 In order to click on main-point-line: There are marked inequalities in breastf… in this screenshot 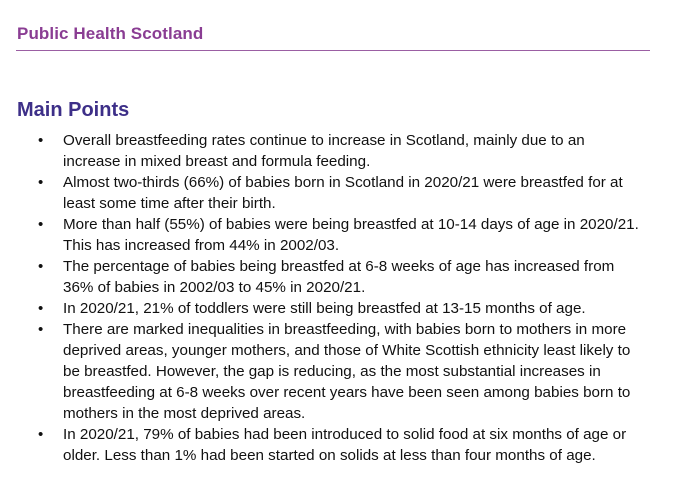, I will do `click(345, 329)`.